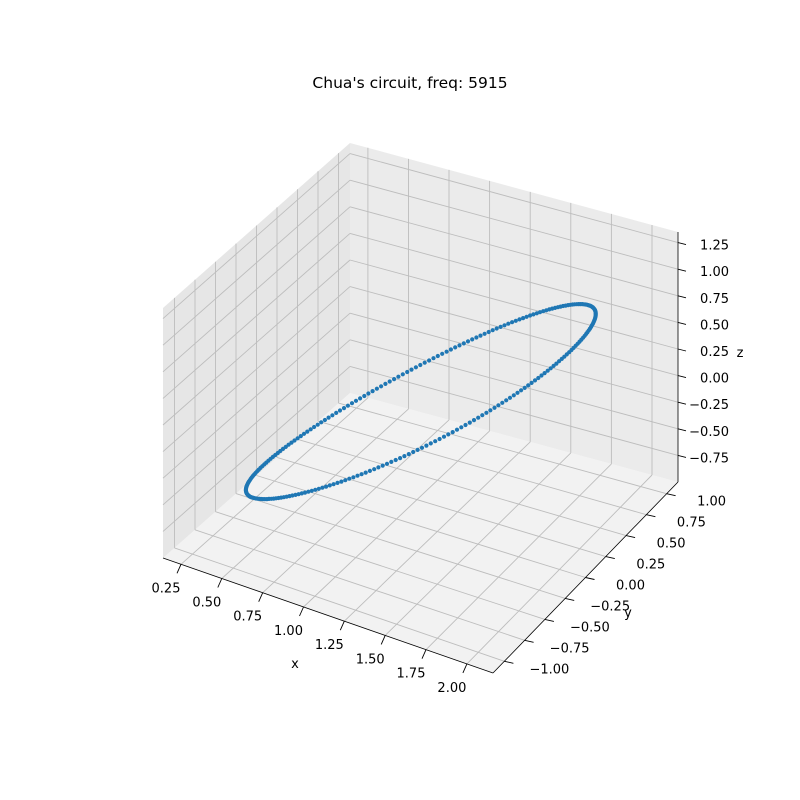 The height and width of the screenshot is (800, 800). What do you see at coordinates (329, 645) in the screenshot?
I see `x-tick-label: 1.25` at bounding box center [329, 645].